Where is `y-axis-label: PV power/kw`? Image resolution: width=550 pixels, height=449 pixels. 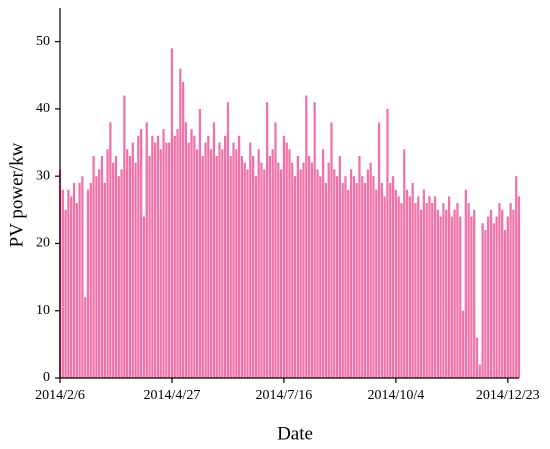 y-axis-label: PV power/kw is located at coordinates (16, 194).